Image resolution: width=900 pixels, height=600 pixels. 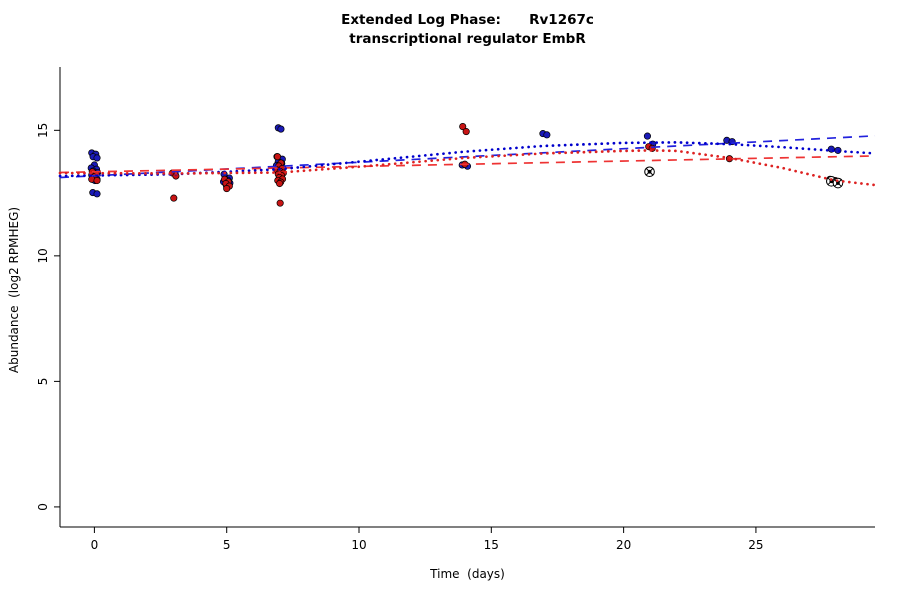 I want to click on trend-line-blue-smooth-fit, so click(x=467, y=159).